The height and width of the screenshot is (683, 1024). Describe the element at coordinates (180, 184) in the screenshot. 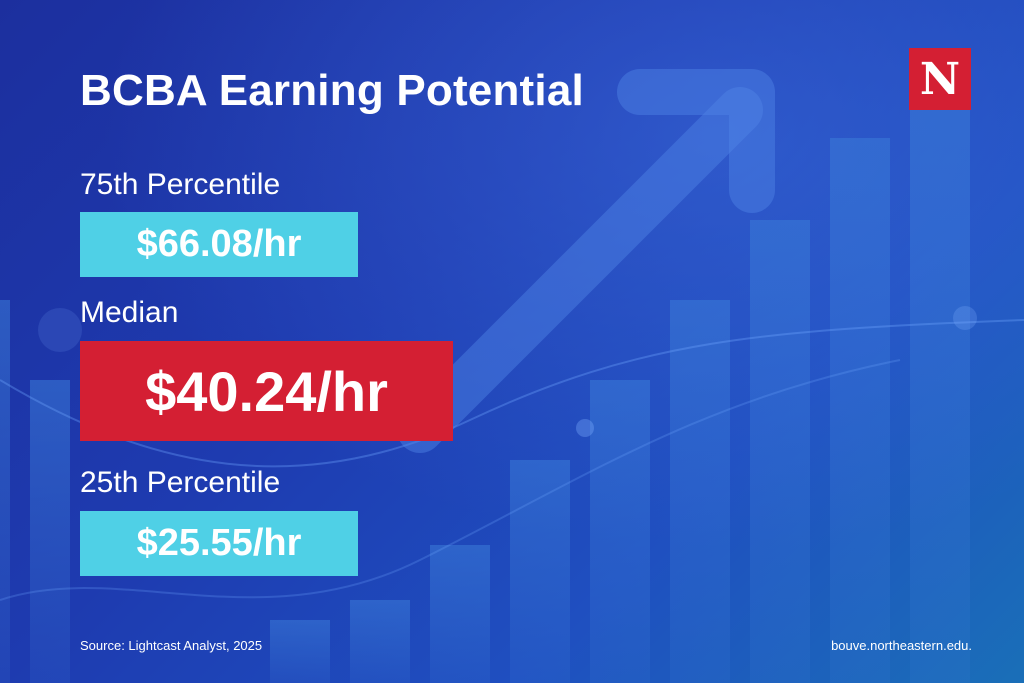

I see `stat-label-75th: 75th Percentile` at that location.